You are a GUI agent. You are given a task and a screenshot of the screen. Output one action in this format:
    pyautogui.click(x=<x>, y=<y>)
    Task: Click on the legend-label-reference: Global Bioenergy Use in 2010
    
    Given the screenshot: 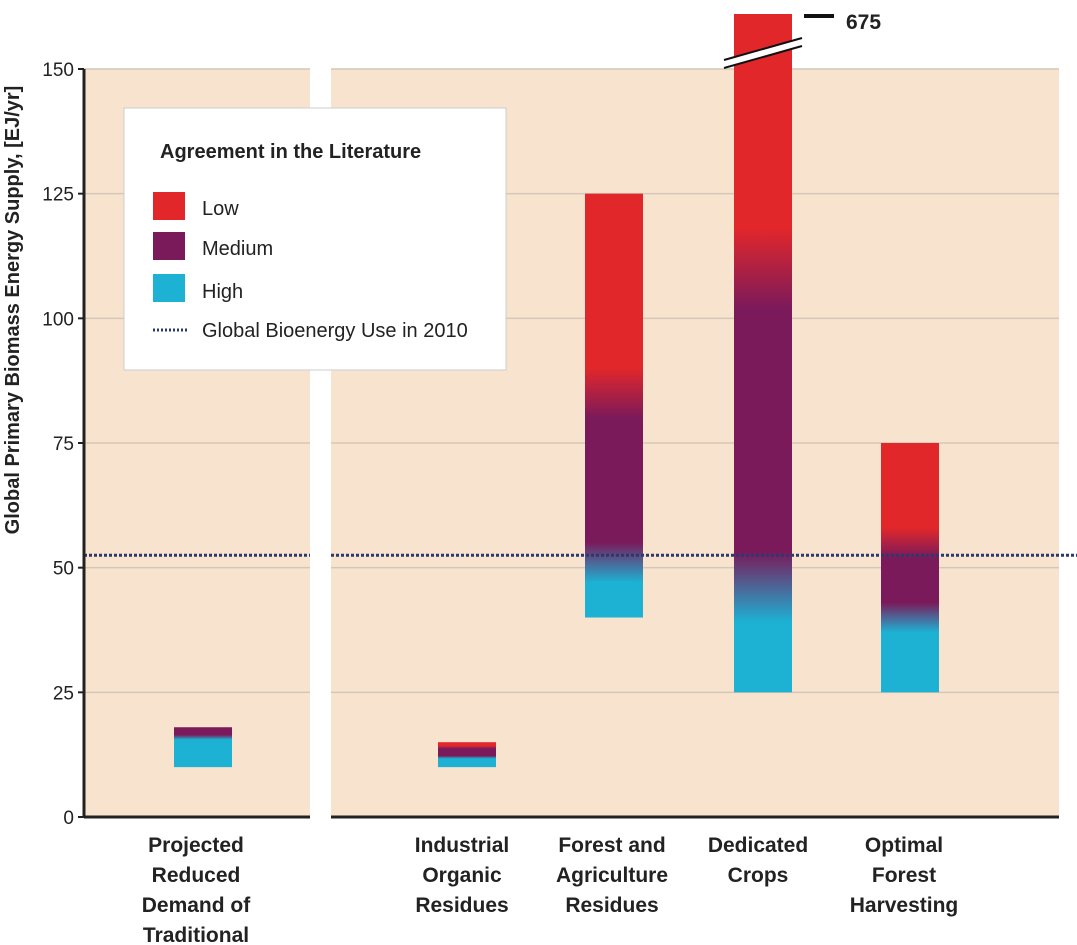 What is the action you would take?
    pyautogui.click(x=335, y=331)
    